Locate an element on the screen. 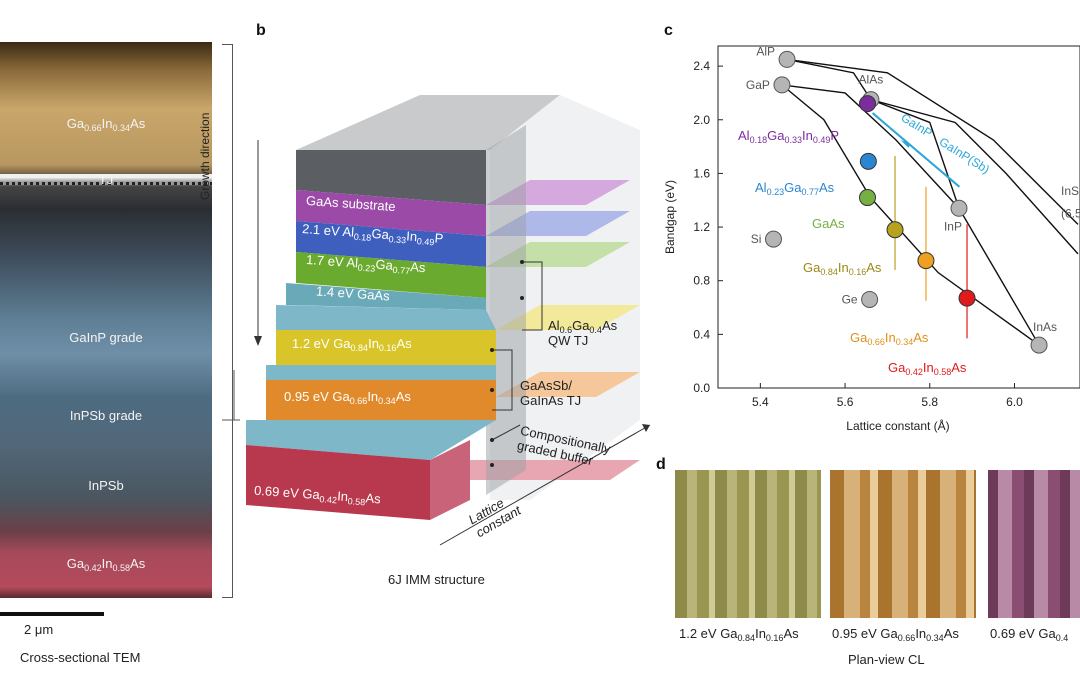 This screenshot has height=675, width=1080. cell-label-gainas-134: Ga0.66In0.34As is located at coordinates (889, 338).